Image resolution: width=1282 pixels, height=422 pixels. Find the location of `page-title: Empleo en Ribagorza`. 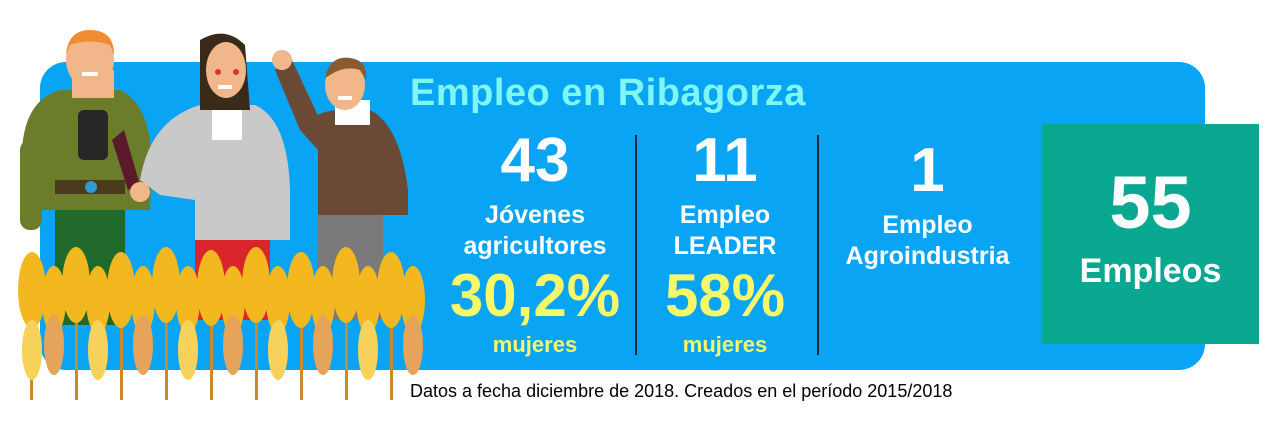

page-title: Empleo en Ribagorza is located at coordinates (608, 93).